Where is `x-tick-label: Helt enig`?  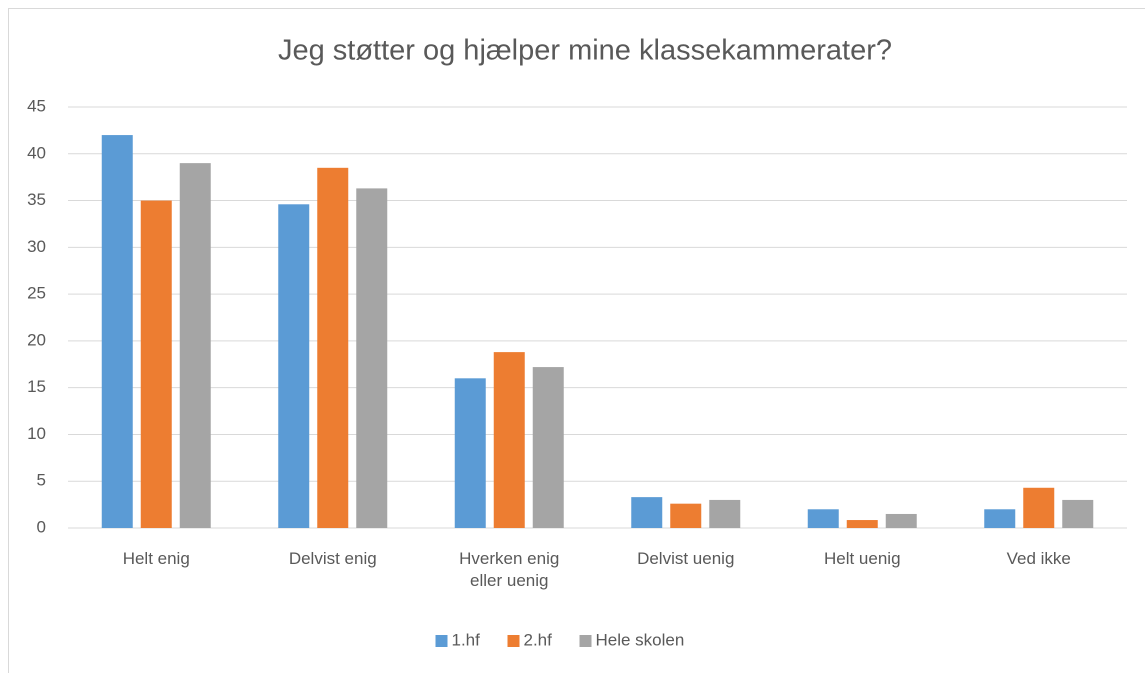
x-tick-label: Helt enig is located at coordinates (156, 558).